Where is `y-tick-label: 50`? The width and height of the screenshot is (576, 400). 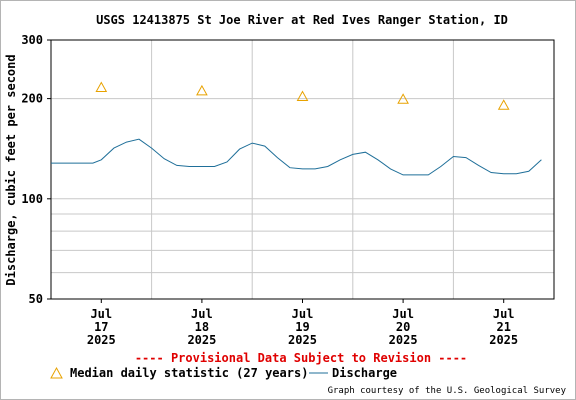
y-tick-label: 50 is located at coordinates (36, 299).